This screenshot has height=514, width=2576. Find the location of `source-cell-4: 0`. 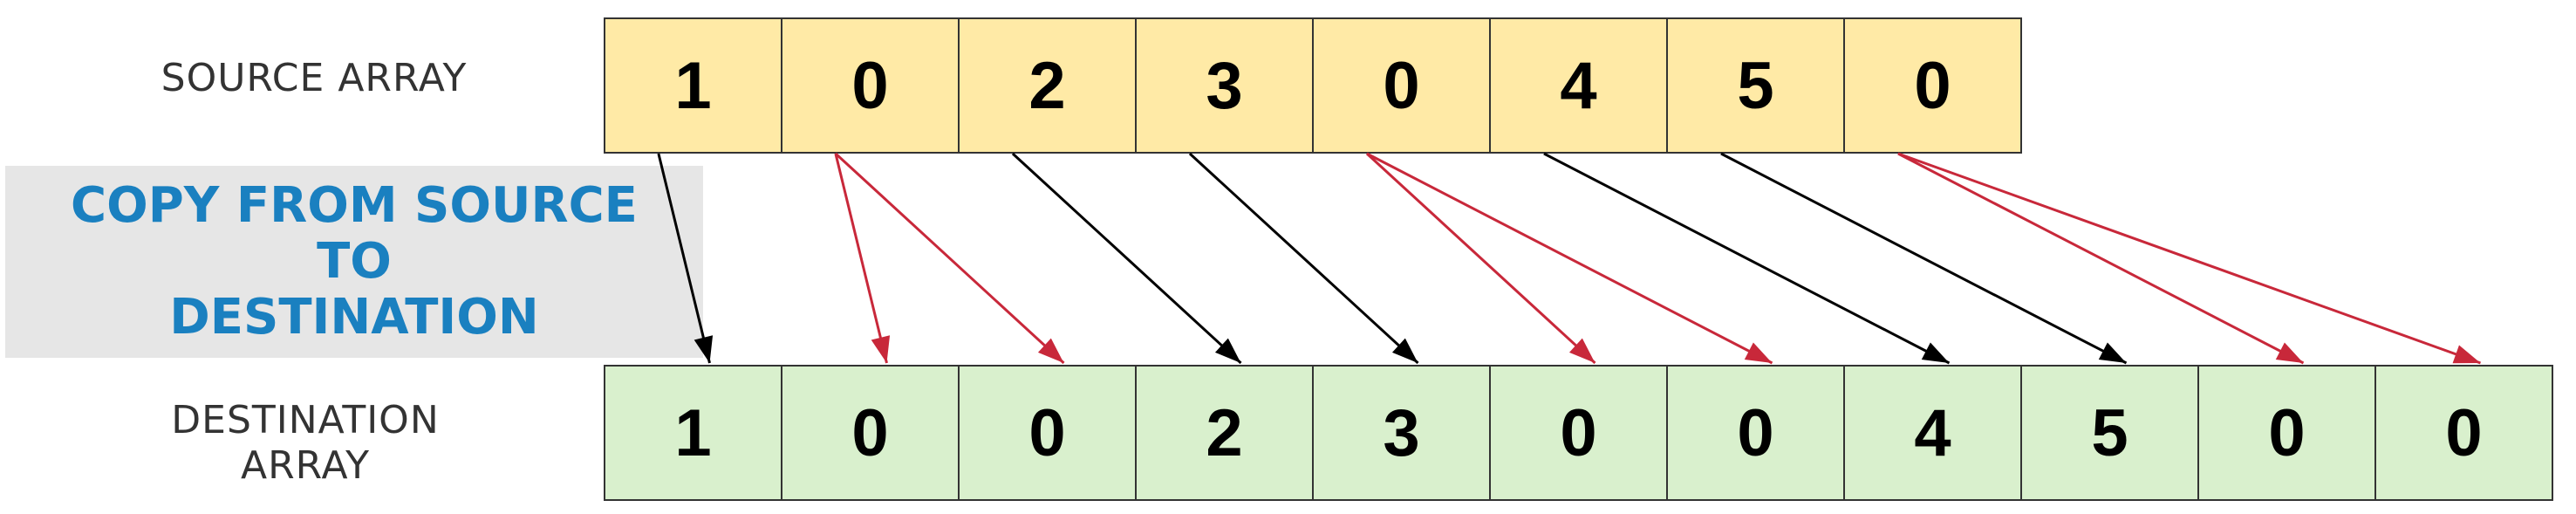

source-cell-4: 0 is located at coordinates (1402, 85).